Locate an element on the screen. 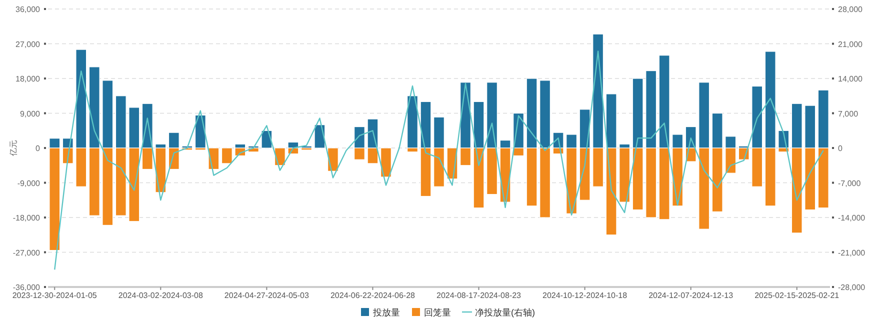 Image resolution: width=876 pixels, height=332 pixels. y2-tick-label: -7,000 is located at coordinates (850, 183).